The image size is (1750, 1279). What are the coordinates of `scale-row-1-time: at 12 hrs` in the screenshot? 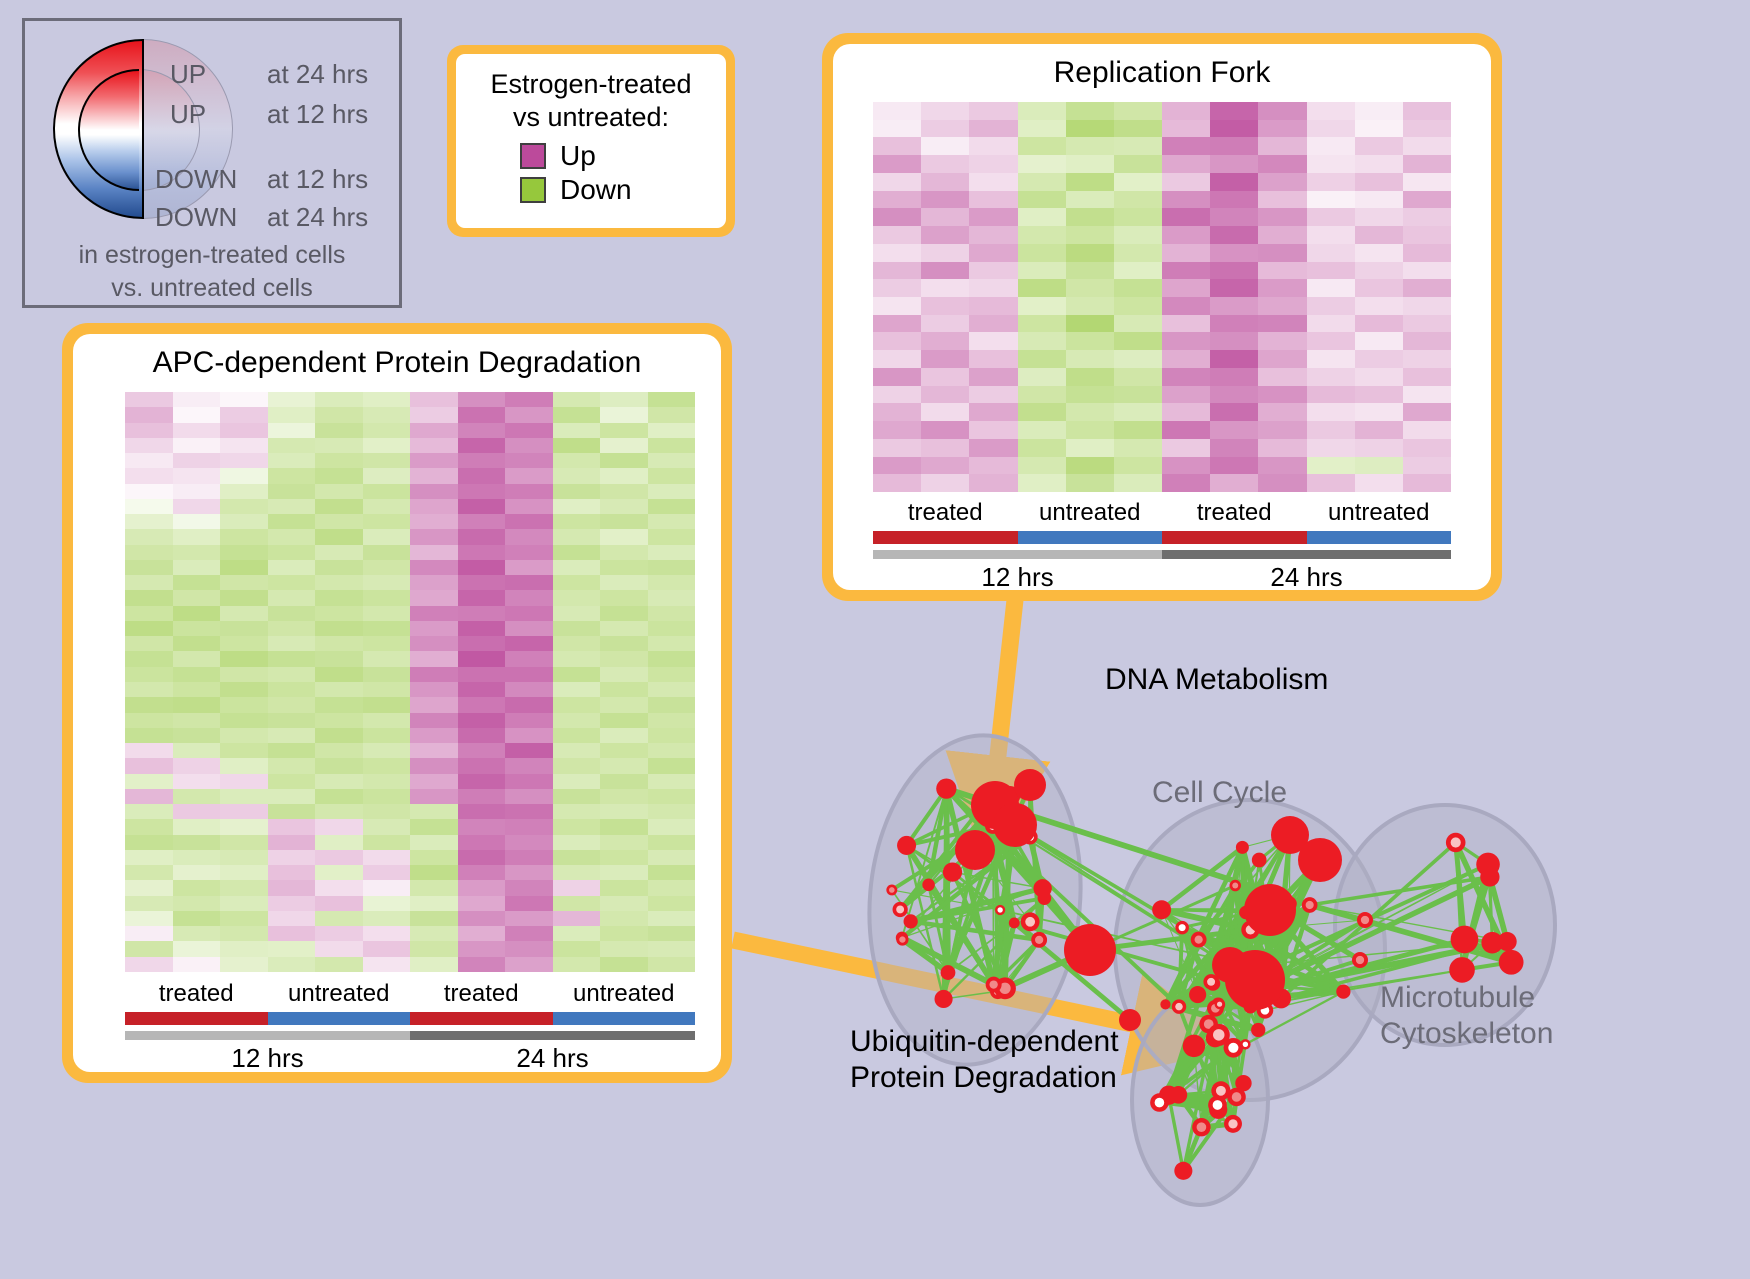 It's located at (318, 114).